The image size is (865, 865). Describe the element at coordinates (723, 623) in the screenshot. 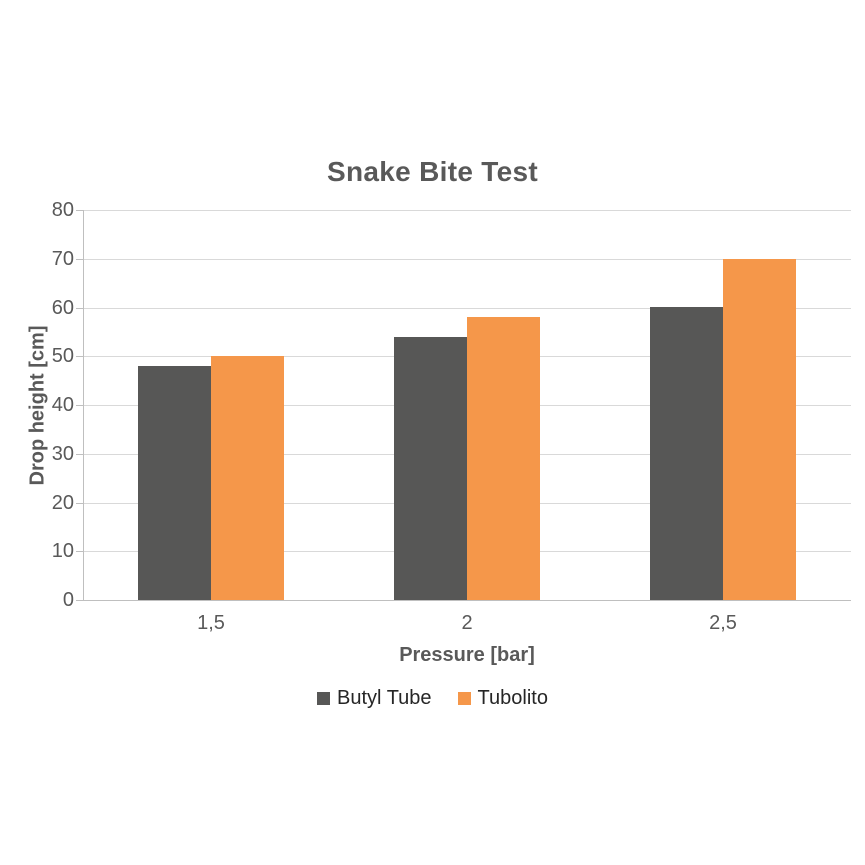

I see `x-tick-label: 2,5` at that location.